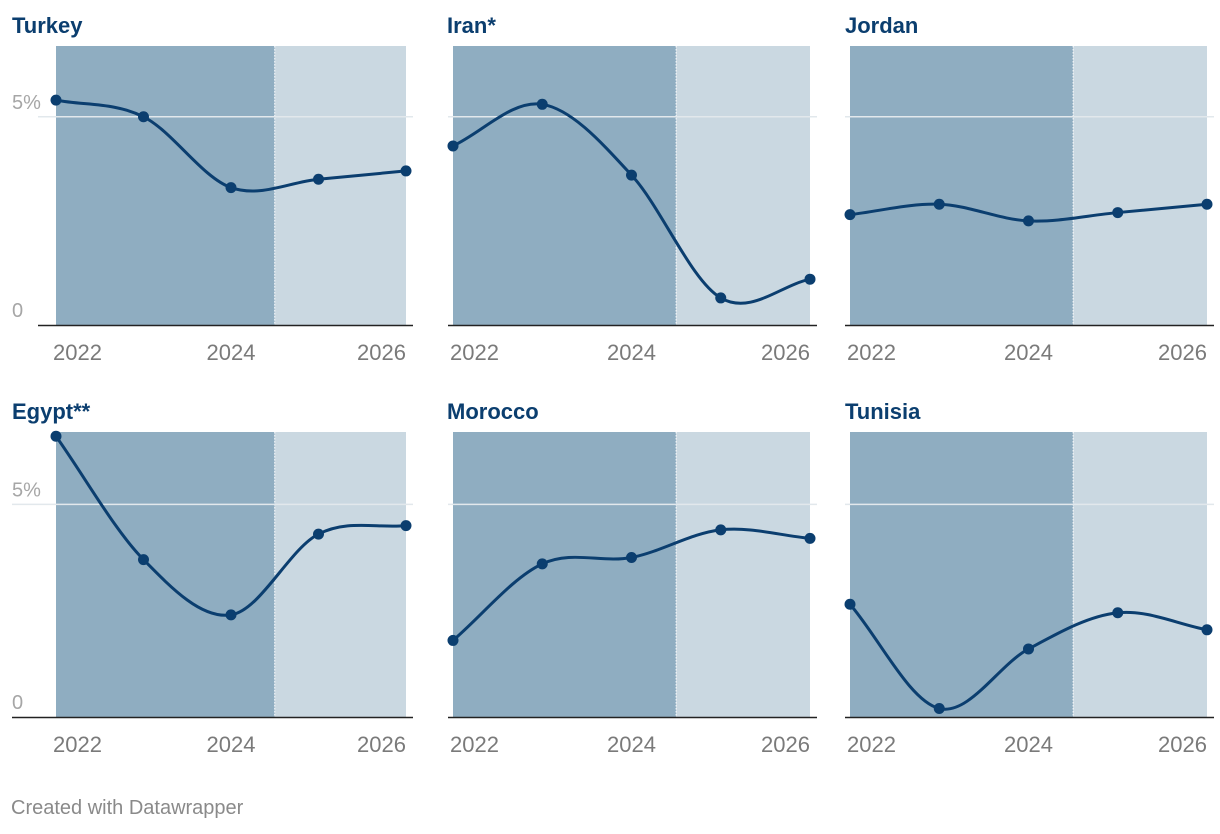  Describe the element at coordinates (471, 25) in the screenshot. I see `panel-title: Iran*` at that location.